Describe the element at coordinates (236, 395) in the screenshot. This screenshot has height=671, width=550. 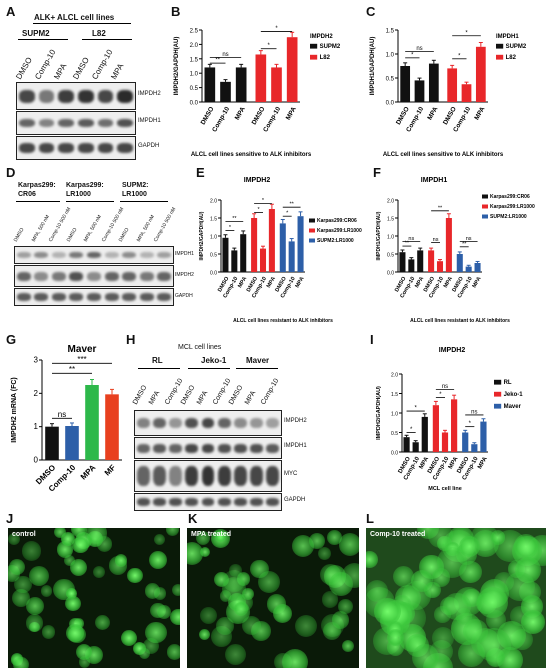
I see `panel-h-lane-label: DMSO` at that location.